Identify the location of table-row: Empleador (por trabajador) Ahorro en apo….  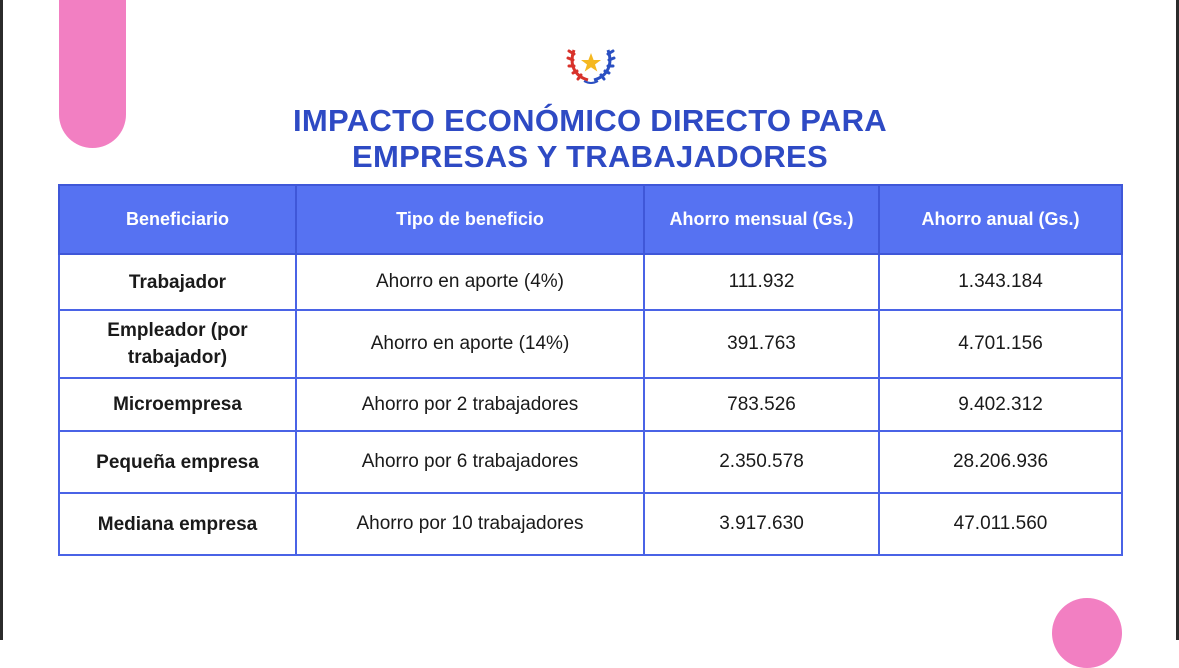
(590, 344).